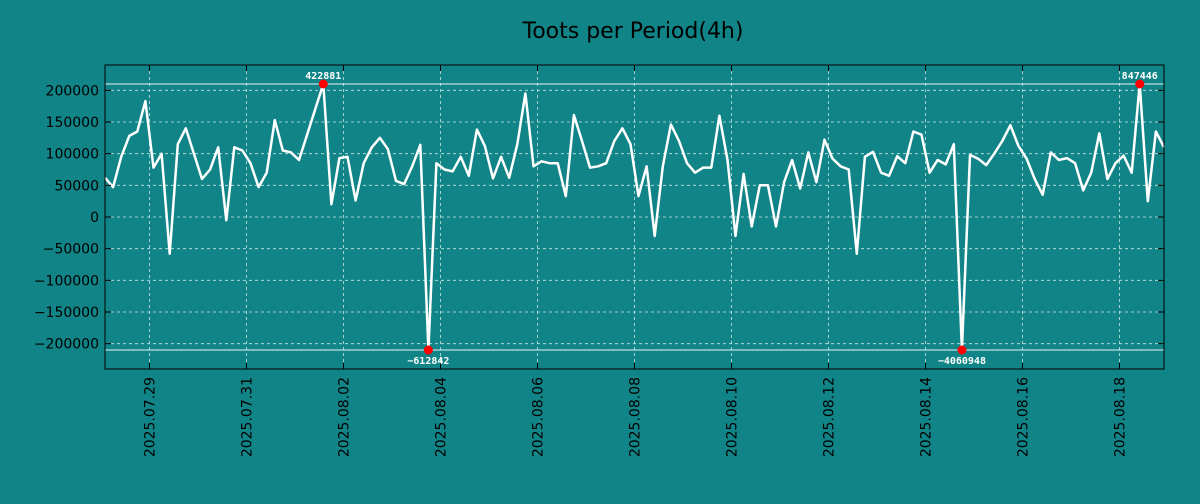  What do you see at coordinates (66, 313) in the screenshot?
I see `y-tick-label: −150000` at bounding box center [66, 313].